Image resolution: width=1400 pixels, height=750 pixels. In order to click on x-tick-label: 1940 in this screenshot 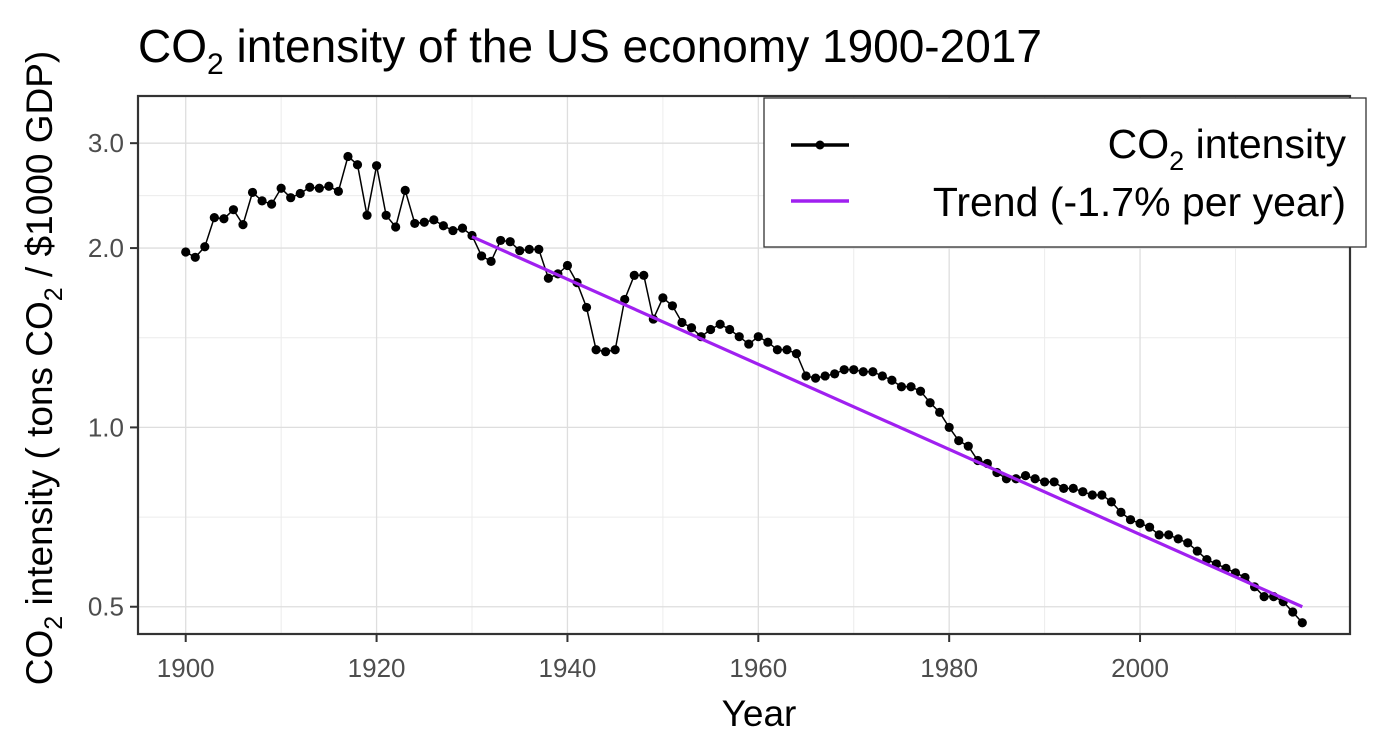, I will do `click(568, 668)`.